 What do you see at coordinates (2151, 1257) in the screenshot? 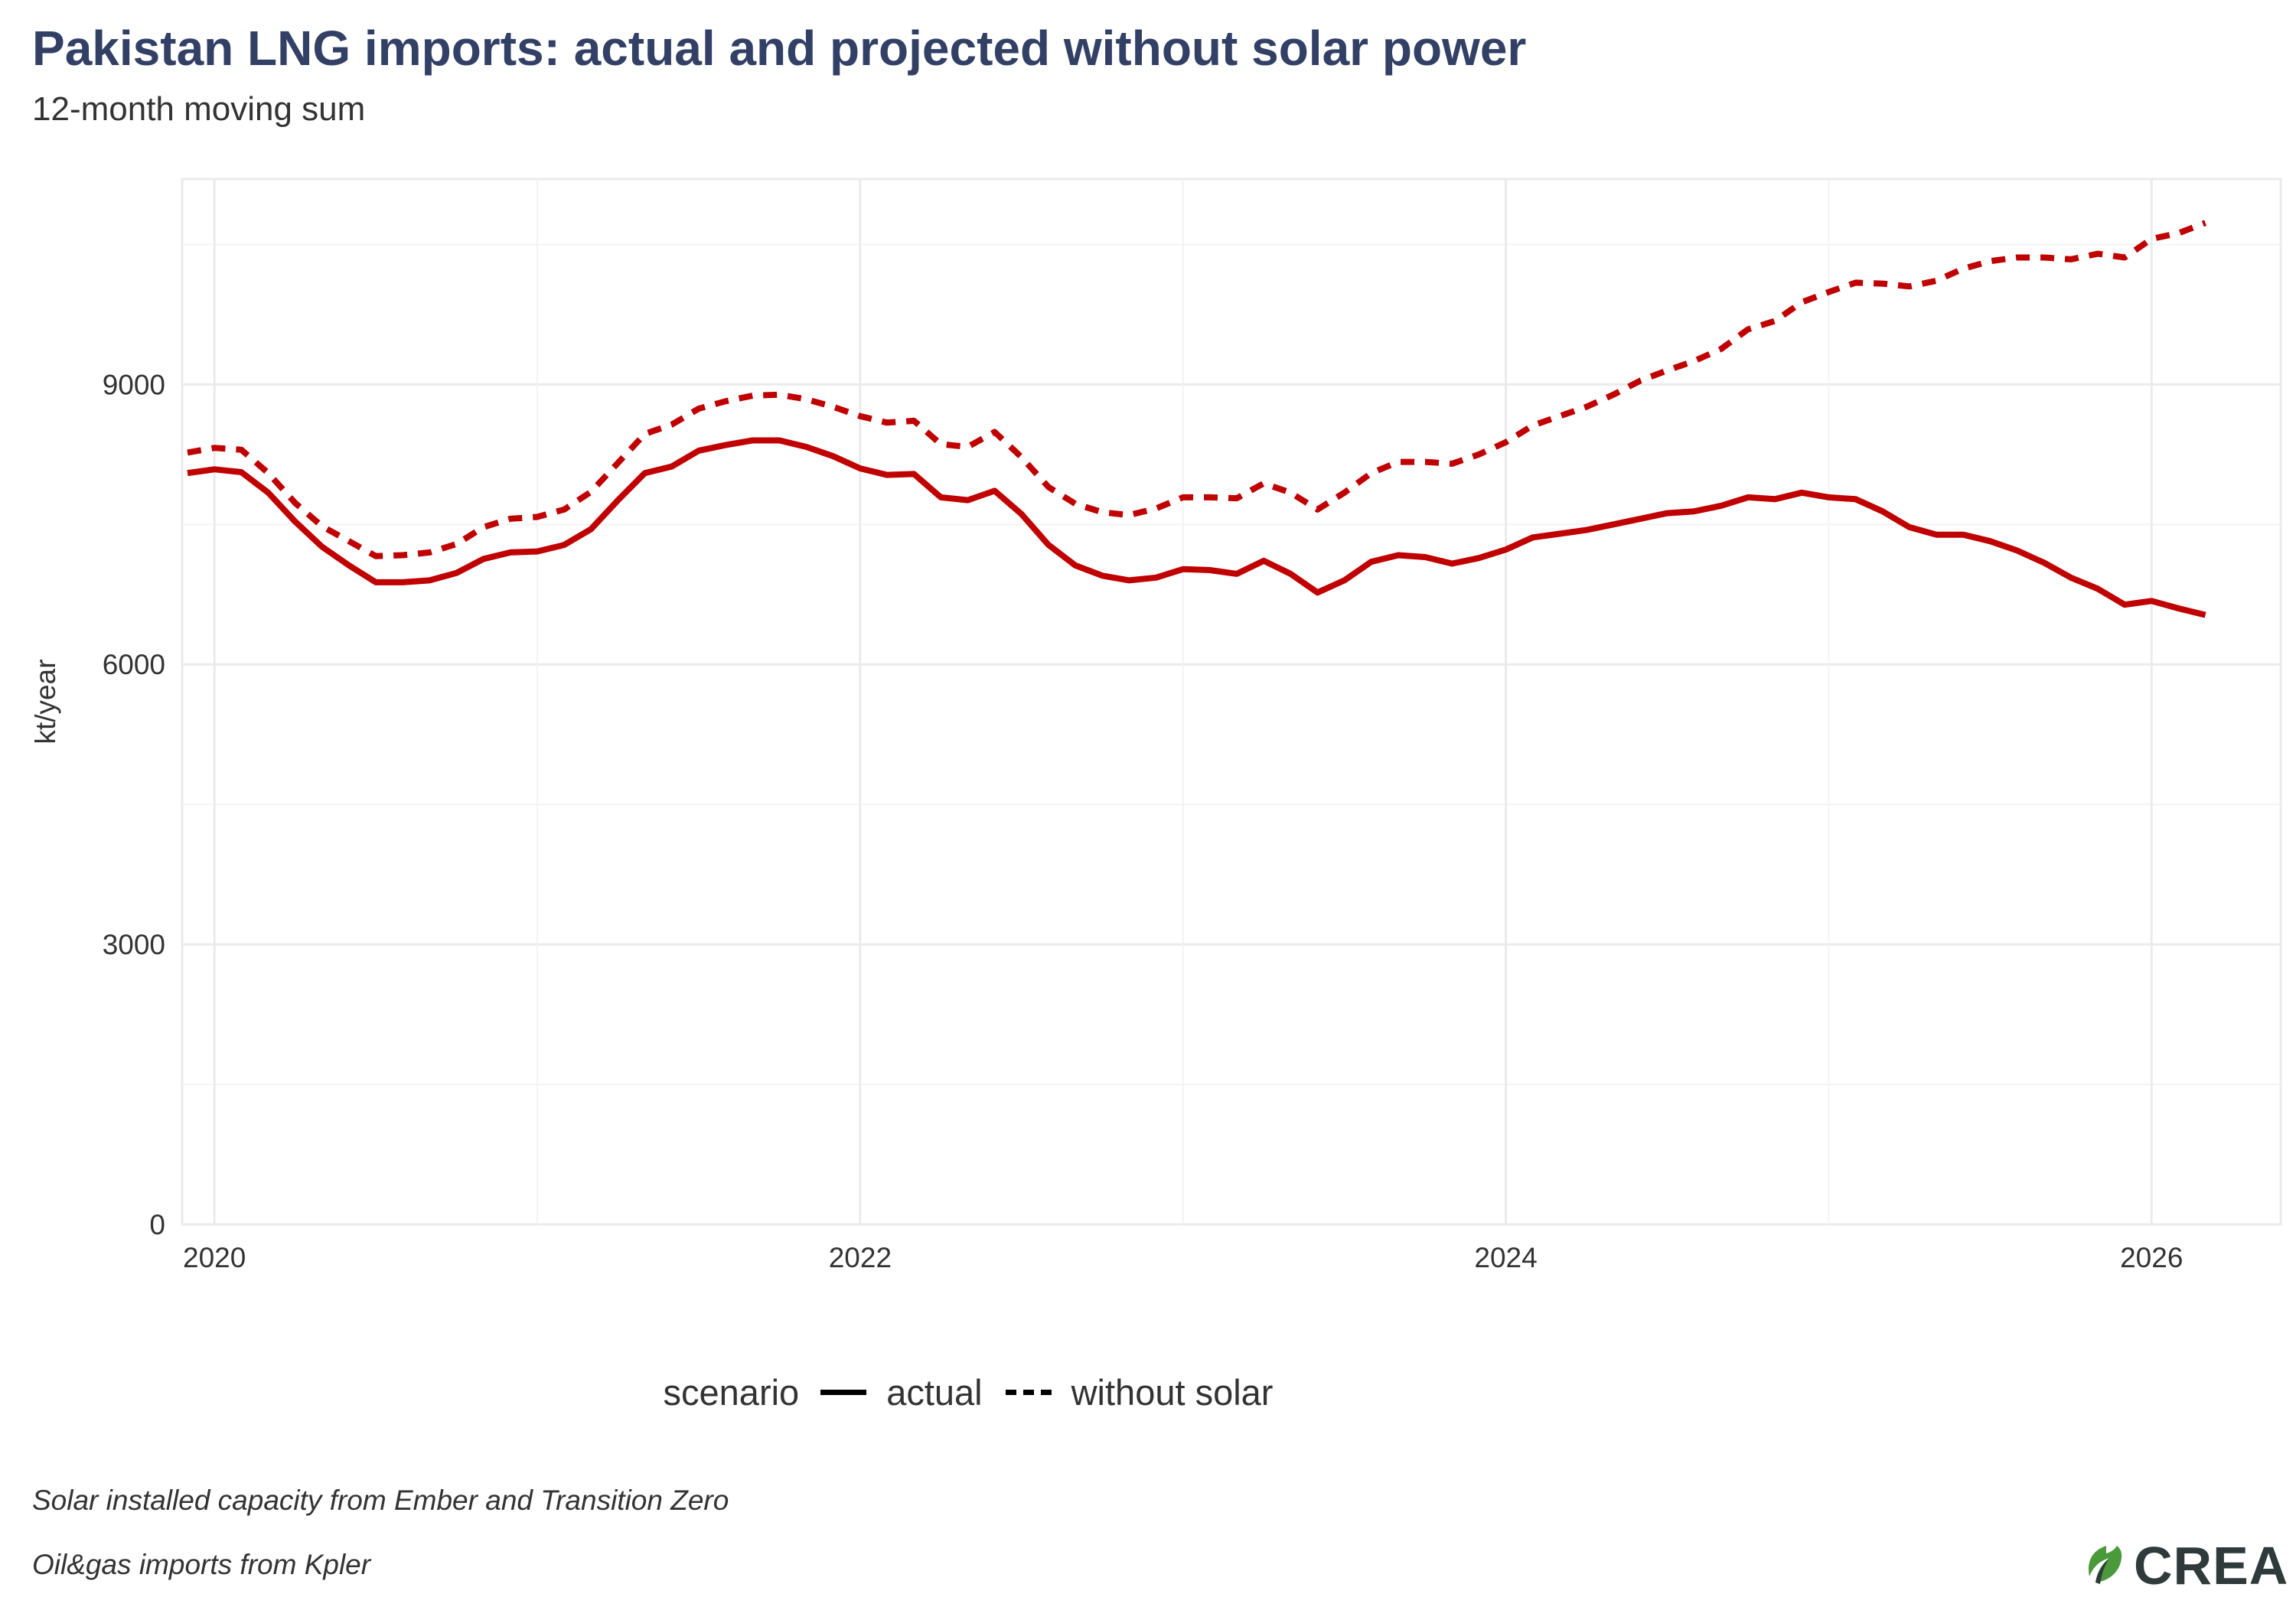
I see `x-tick-label-2026: 2026` at bounding box center [2151, 1257].